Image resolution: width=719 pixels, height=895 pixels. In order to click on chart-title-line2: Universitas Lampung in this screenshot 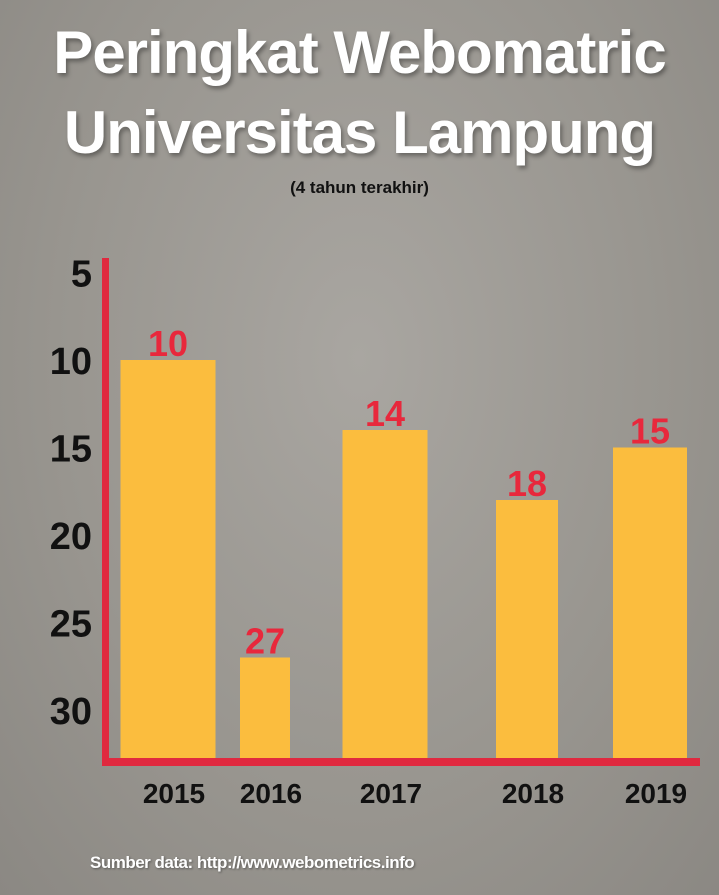, I will do `click(359, 132)`.